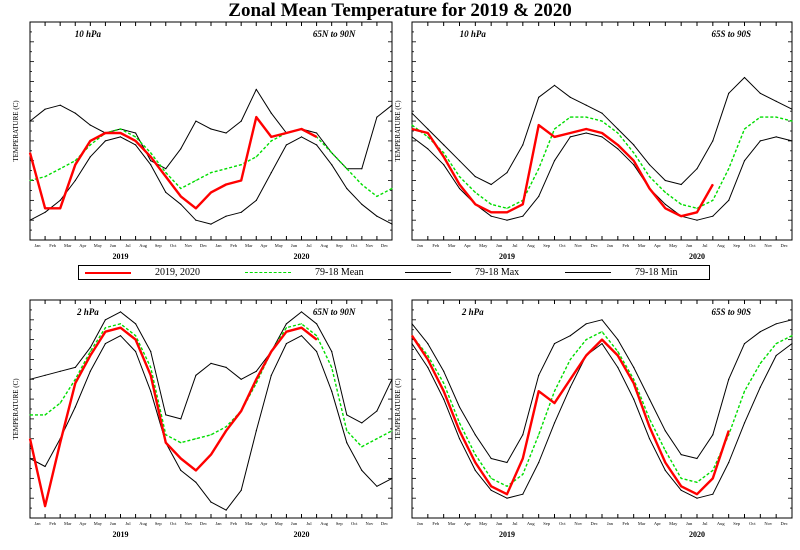 The height and width of the screenshot is (550, 800). What do you see at coordinates (249, 523) in the screenshot?
I see `x-month-label: Mar` at bounding box center [249, 523].